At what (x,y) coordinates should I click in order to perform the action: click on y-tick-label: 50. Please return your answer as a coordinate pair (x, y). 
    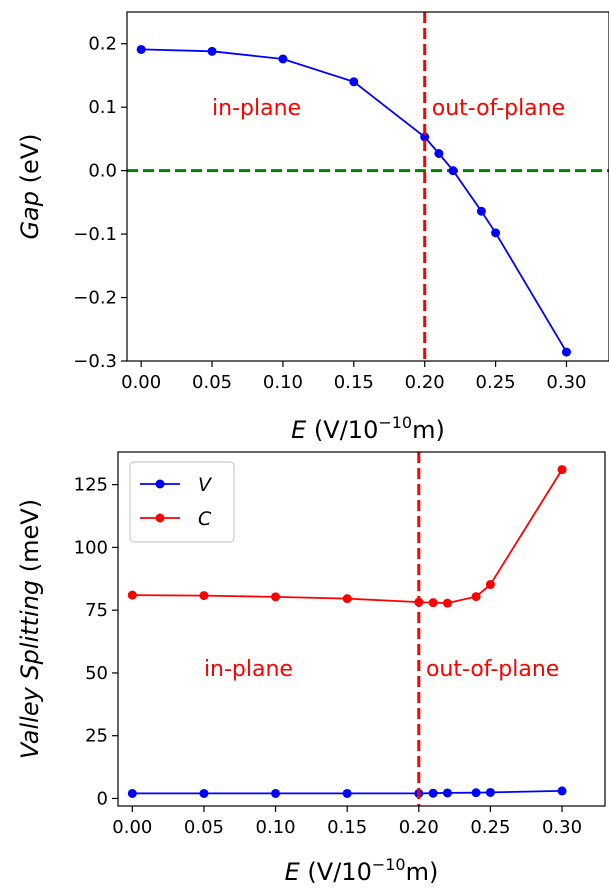
    Looking at the image, I should click on (96, 673).